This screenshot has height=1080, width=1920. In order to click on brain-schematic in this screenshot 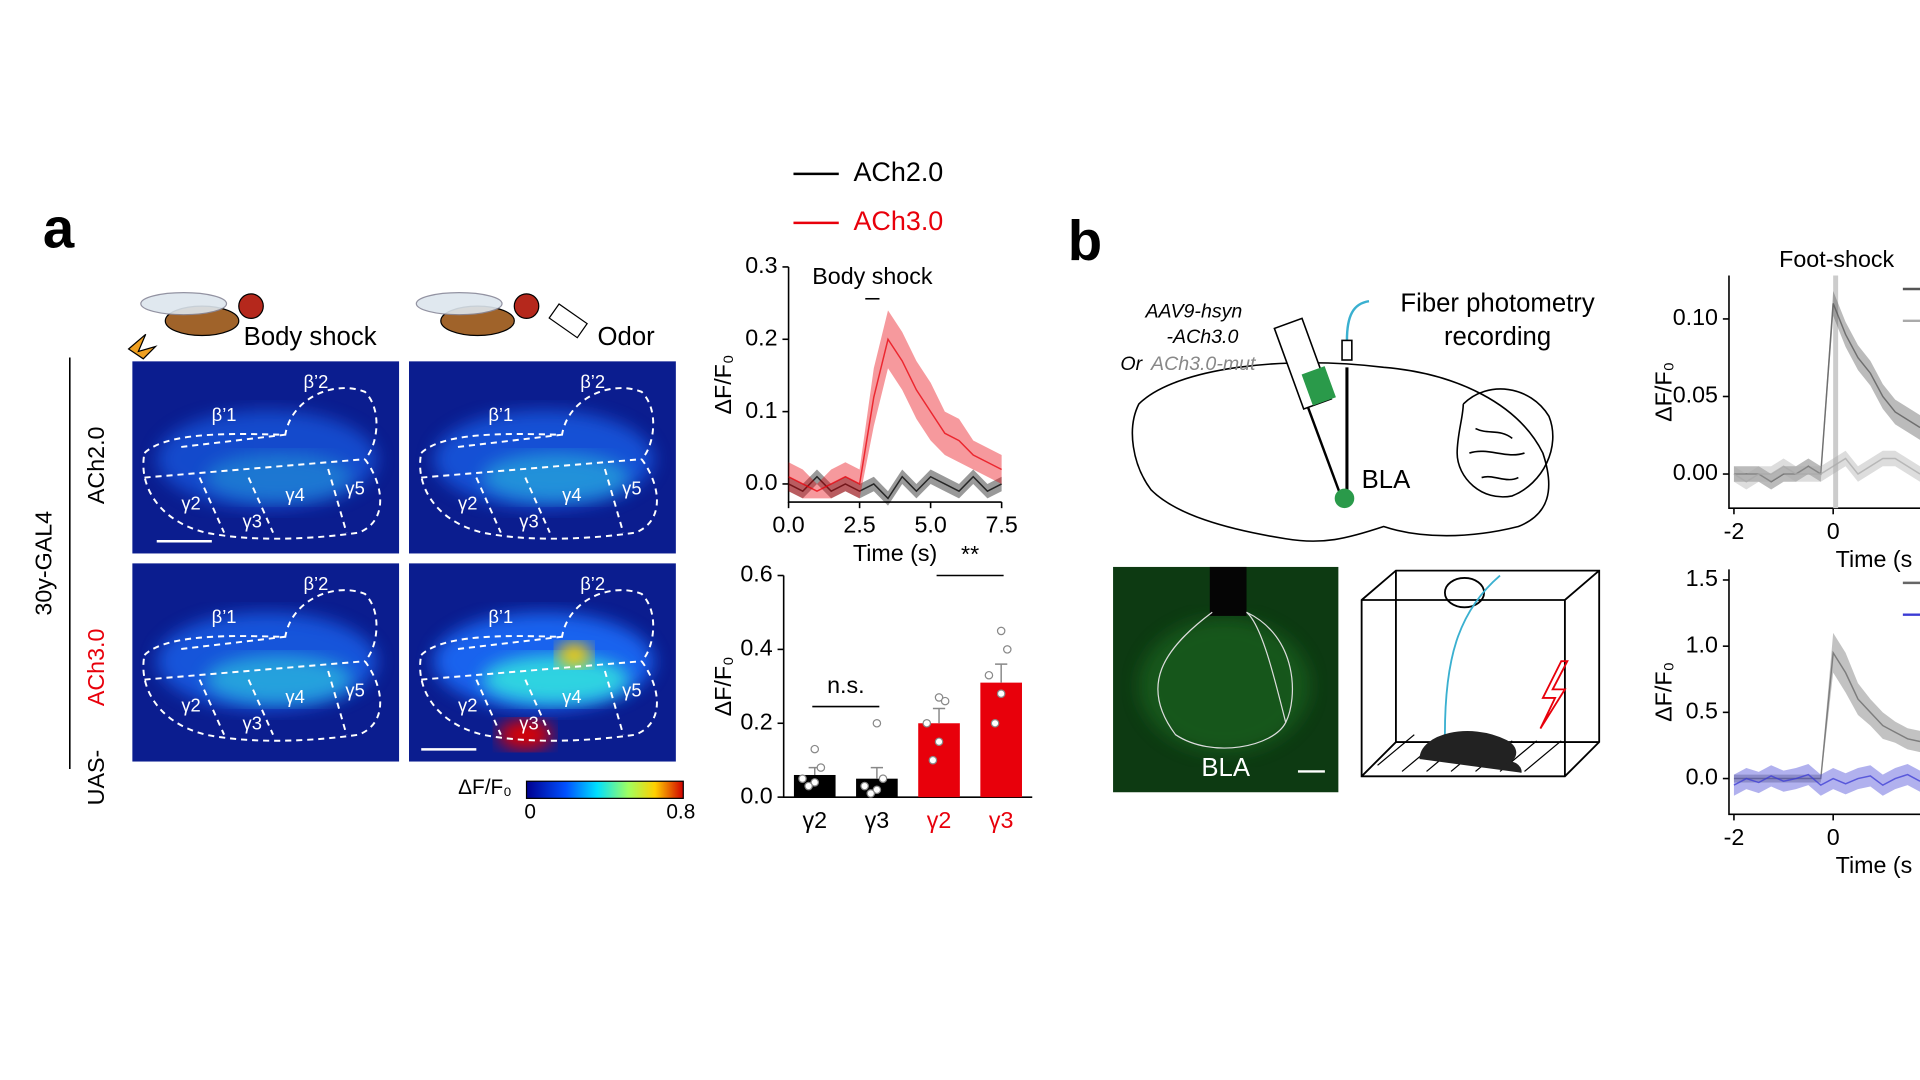, I will do `click(1342, 421)`.